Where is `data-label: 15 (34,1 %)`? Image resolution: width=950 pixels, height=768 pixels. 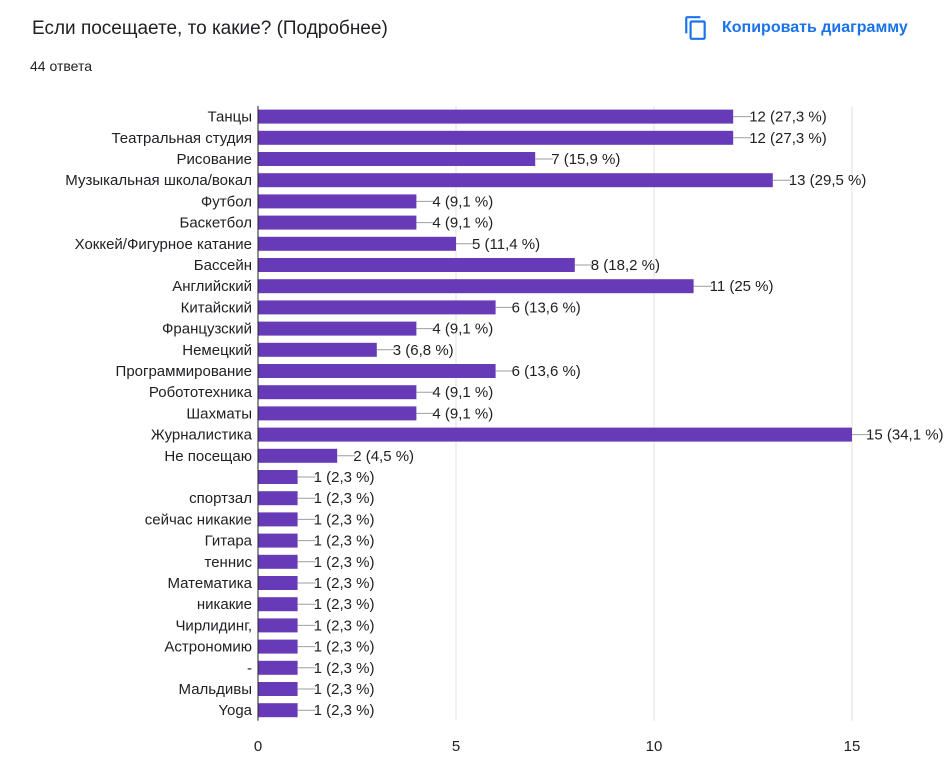
data-label: 15 (34,1 %) is located at coordinates (905, 435).